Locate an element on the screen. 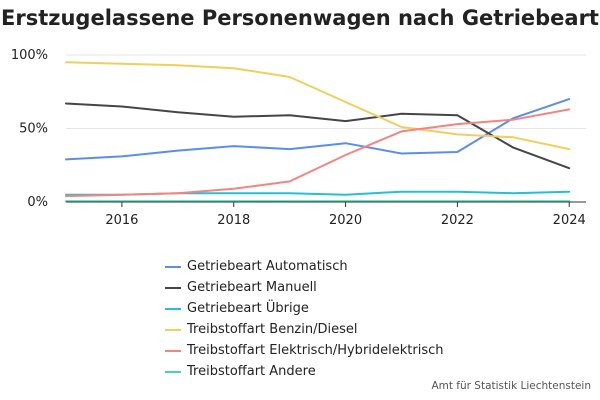 The image size is (600, 400). source-label: Amt für Statistik Liechtenstein is located at coordinates (511, 386).